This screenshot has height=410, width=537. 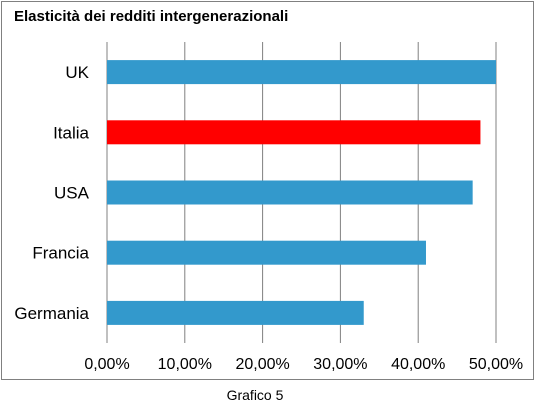 What do you see at coordinates (496, 364) in the screenshot?
I see `x-tick-label: 50,00%` at bounding box center [496, 364].